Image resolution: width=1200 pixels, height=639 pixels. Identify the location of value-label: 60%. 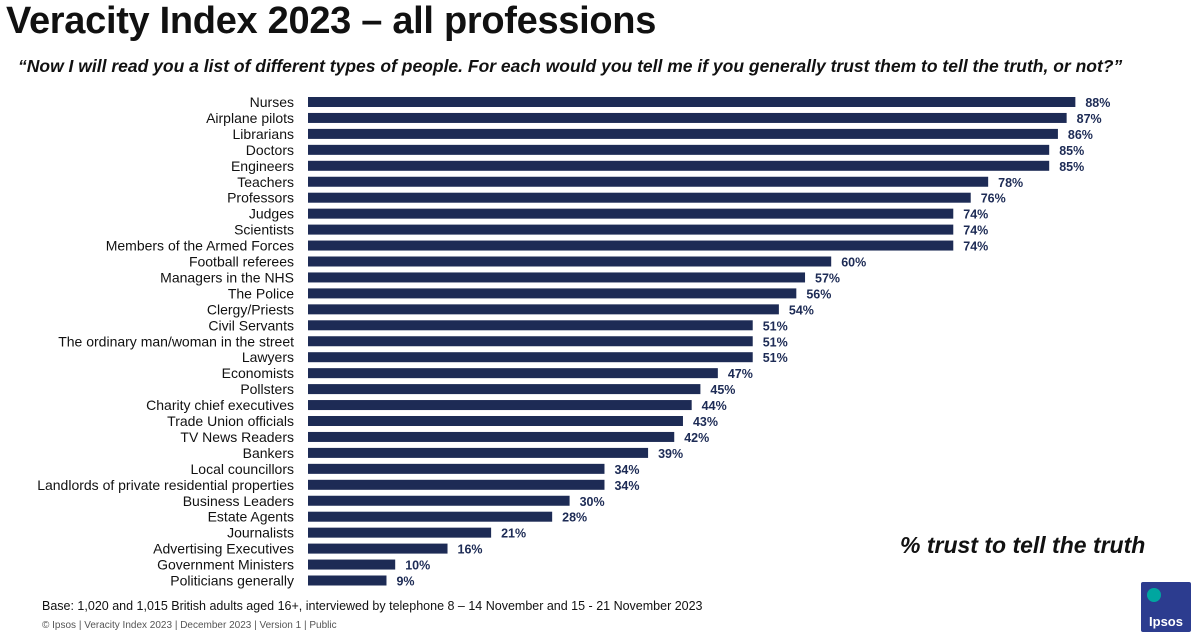
(853, 263).